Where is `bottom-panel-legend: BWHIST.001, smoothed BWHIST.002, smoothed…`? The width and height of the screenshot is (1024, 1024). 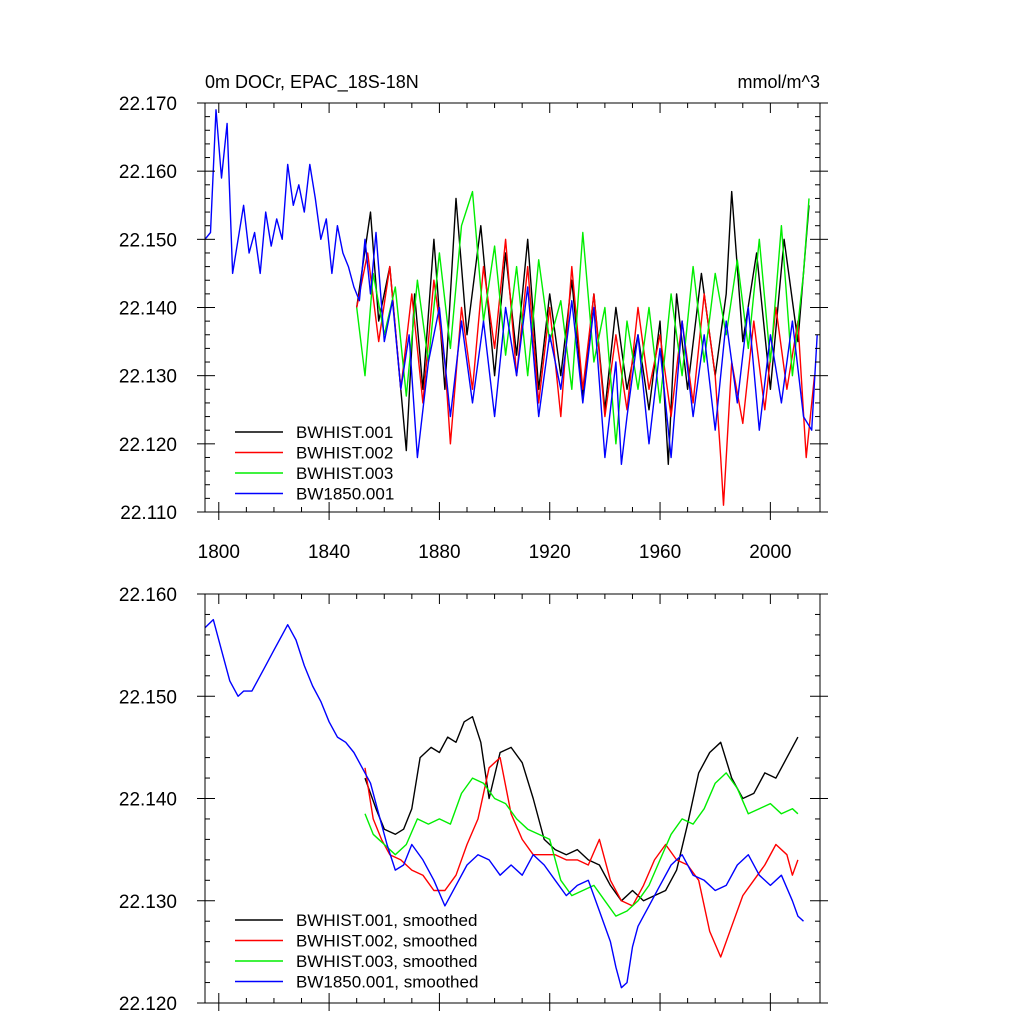 bottom-panel-legend: BWHIST.001, smoothed BWHIST.002, smoothed… is located at coordinates (356, 951).